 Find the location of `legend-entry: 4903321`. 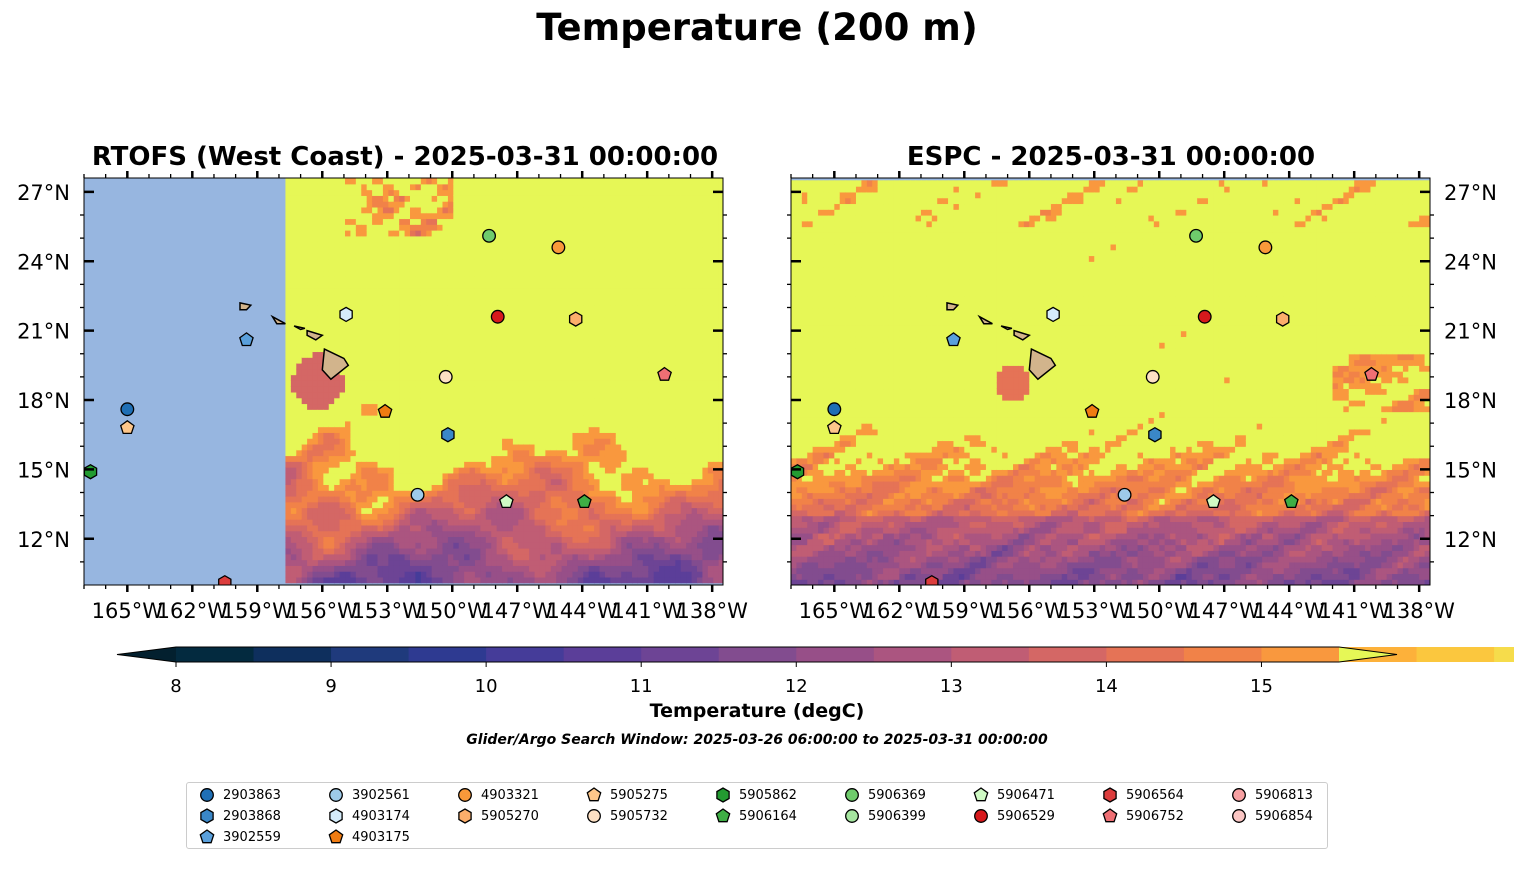

legend-entry: 4903321 is located at coordinates (498, 795).